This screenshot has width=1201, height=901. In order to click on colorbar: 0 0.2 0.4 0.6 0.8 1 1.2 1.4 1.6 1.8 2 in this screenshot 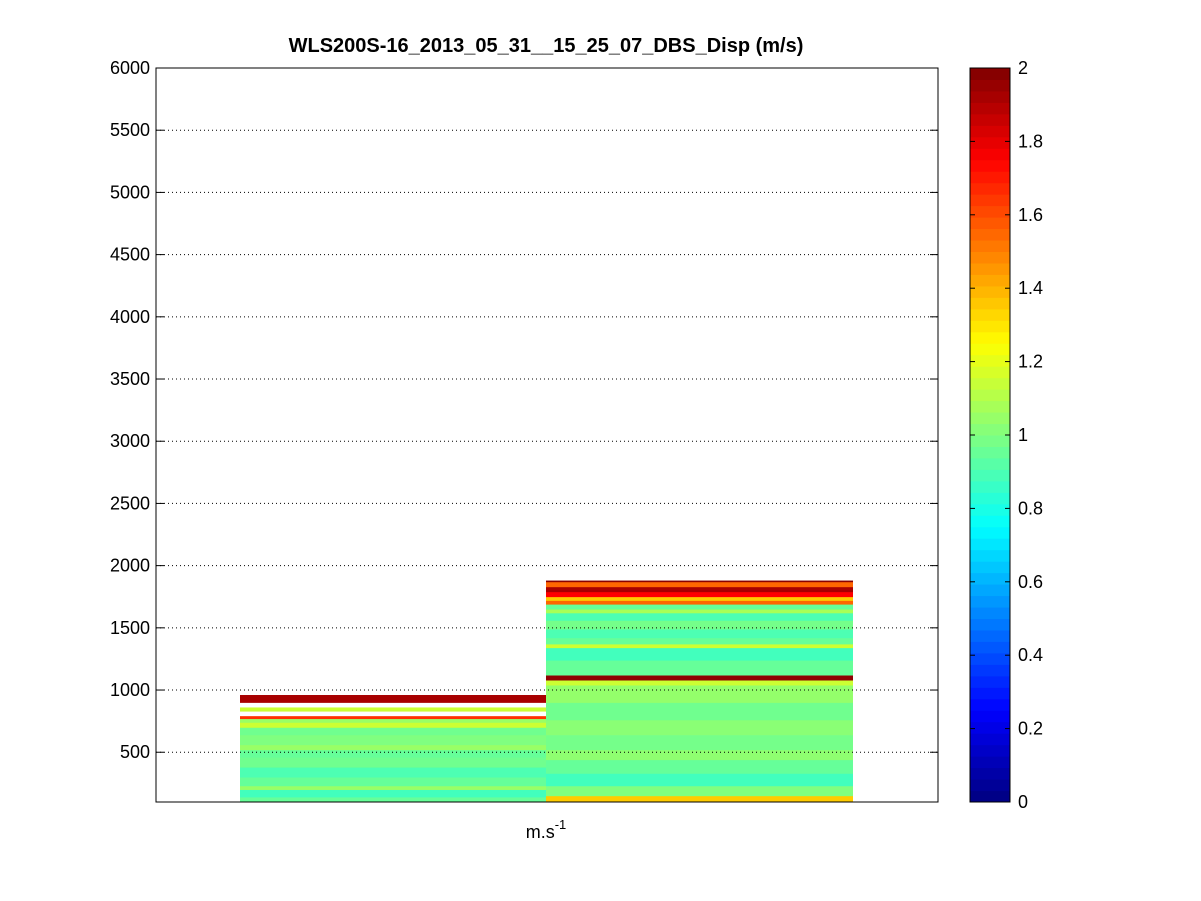, I will do `click(1006, 435)`.